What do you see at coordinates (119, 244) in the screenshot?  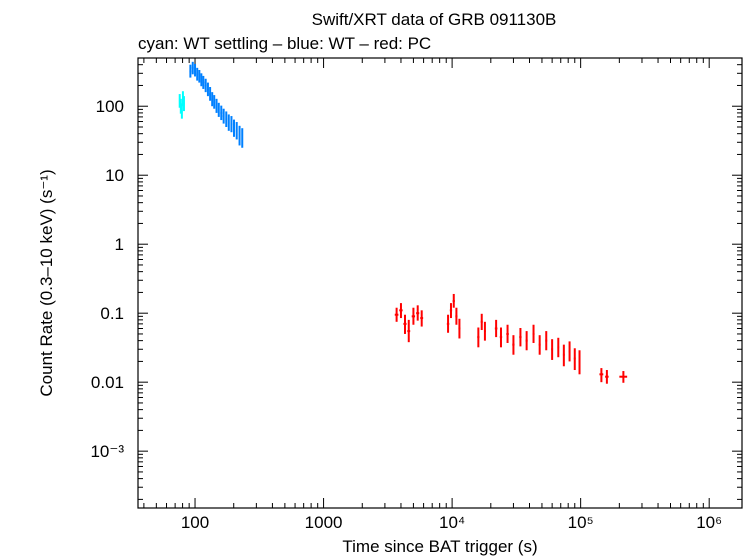 I see `y-tick-label: 1` at bounding box center [119, 244].